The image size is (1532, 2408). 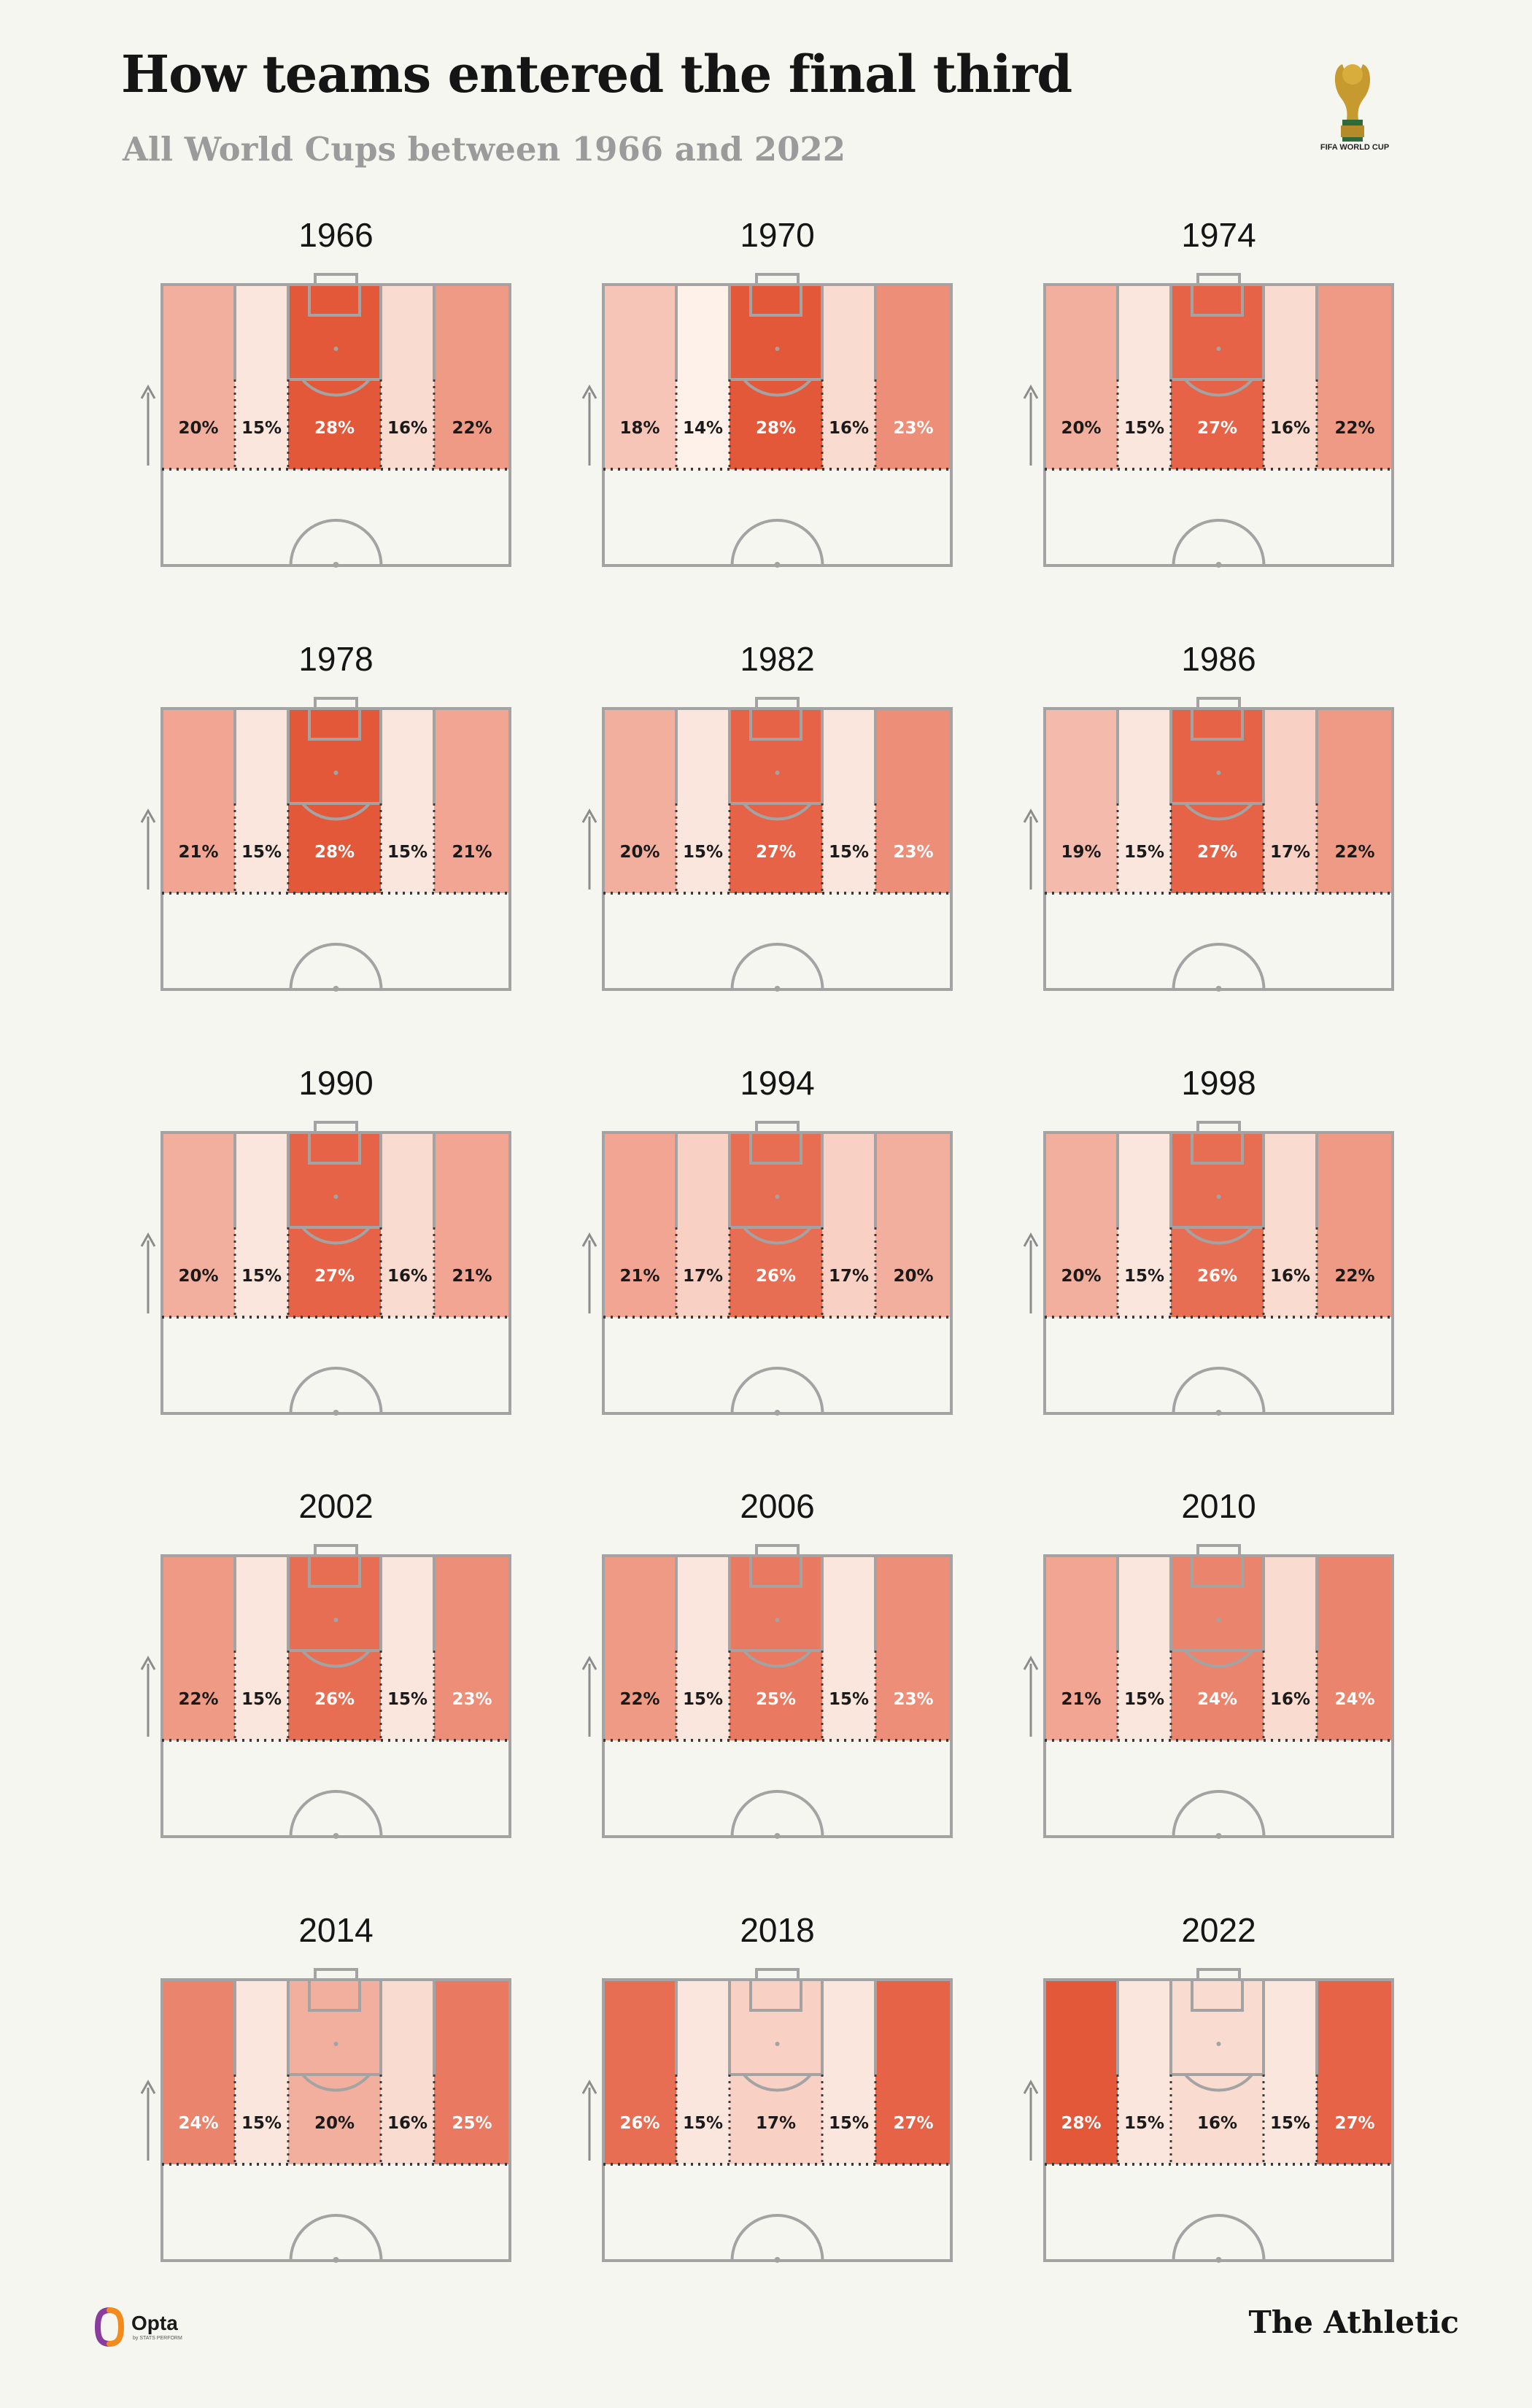 I want to click on the-athletic-wordmark: The Athletic, so click(x=1354, y=2322).